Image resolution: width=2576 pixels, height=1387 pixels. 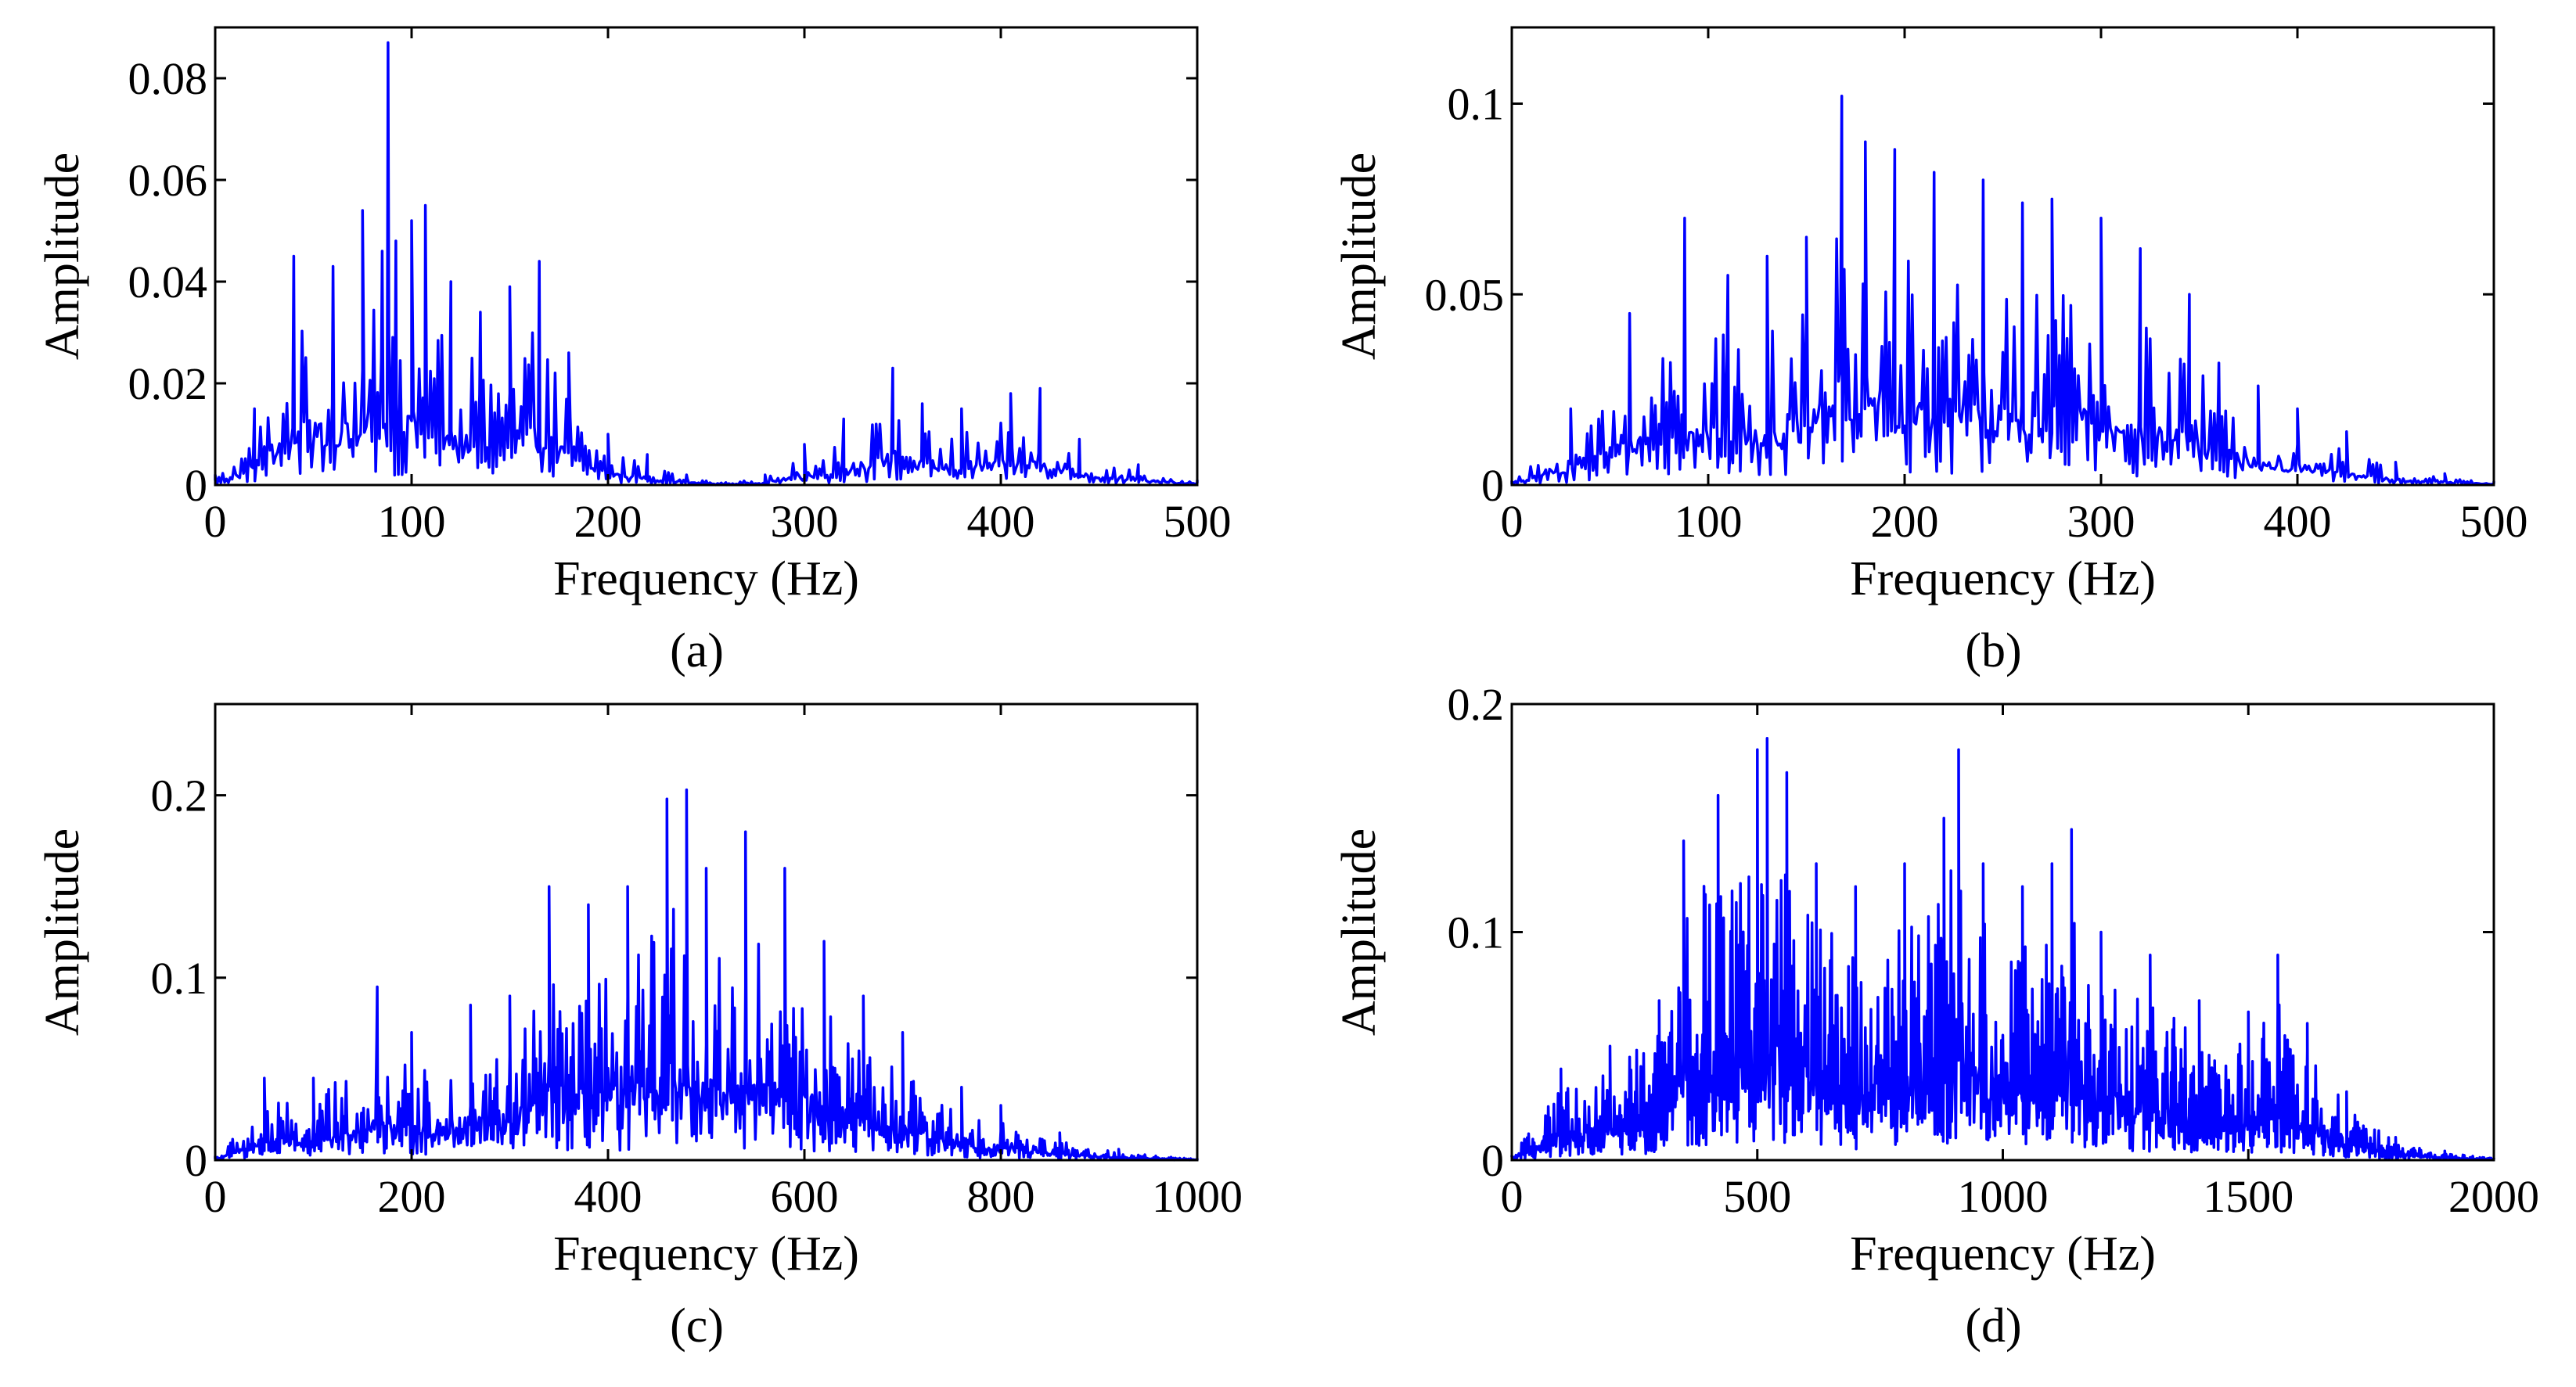 What do you see at coordinates (63, 256) in the screenshot?
I see `y-axis-label-a: Amplitude` at bounding box center [63, 256].